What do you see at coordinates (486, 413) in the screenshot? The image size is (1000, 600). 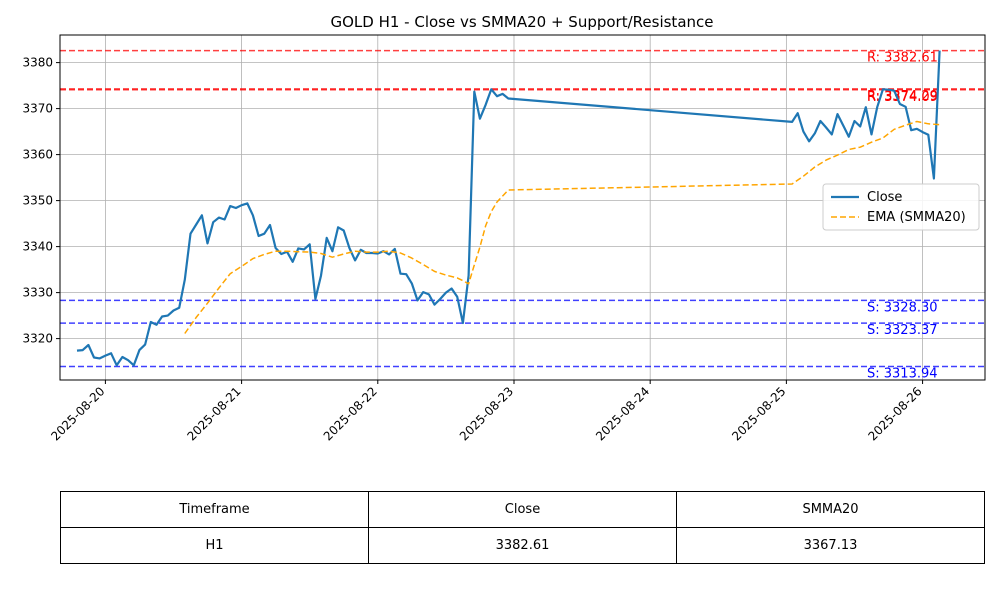 I see `x-tick-label: 2025-08-23` at bounding box center [486, 413].